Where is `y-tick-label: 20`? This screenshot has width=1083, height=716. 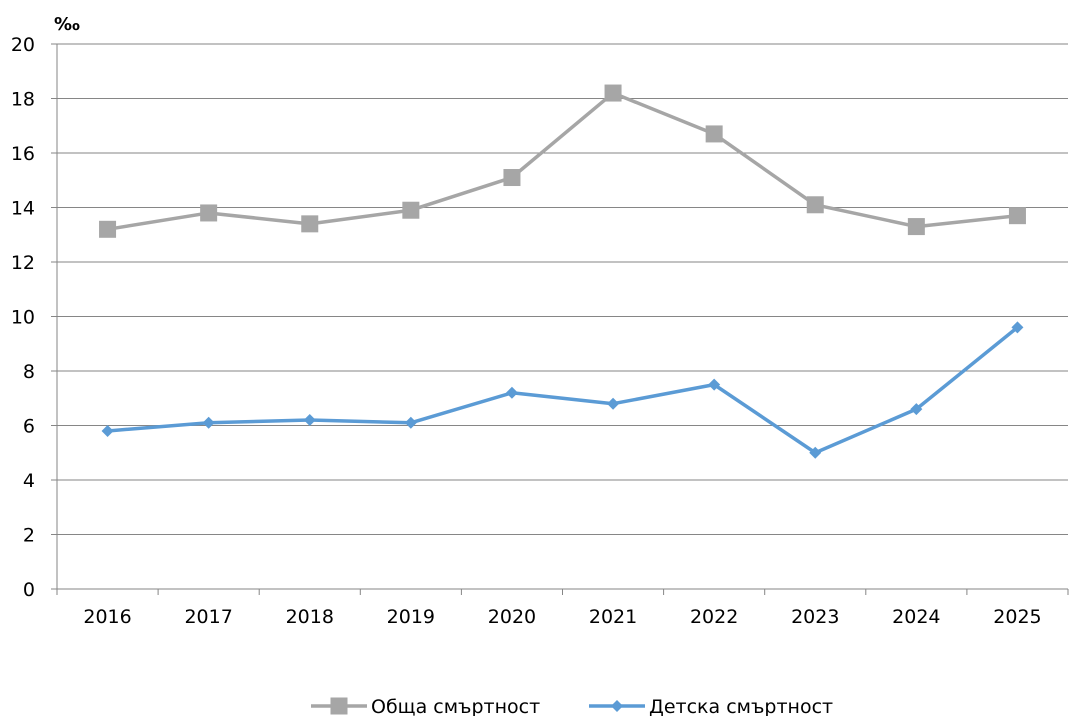 y-tick-label: 20 is located at coordinates (23, 45).